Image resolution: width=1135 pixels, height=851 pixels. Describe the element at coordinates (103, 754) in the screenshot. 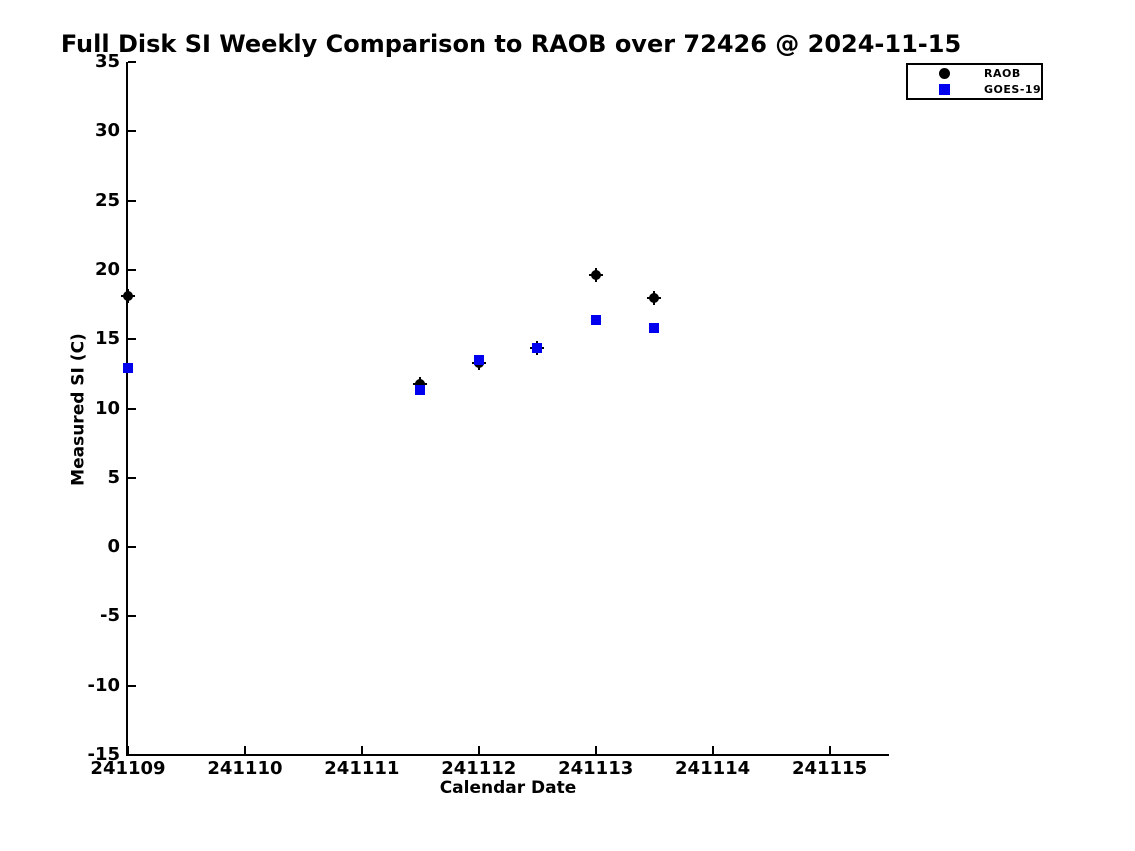

I see `y-tick-label: -15` at that location.